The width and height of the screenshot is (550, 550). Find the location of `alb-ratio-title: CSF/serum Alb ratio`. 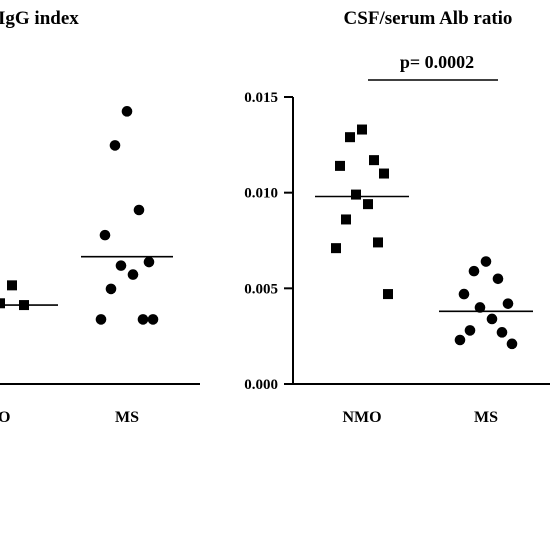

alb-ratio-title: CSF/serum Alb ratio is located at coordinates (428, 18).